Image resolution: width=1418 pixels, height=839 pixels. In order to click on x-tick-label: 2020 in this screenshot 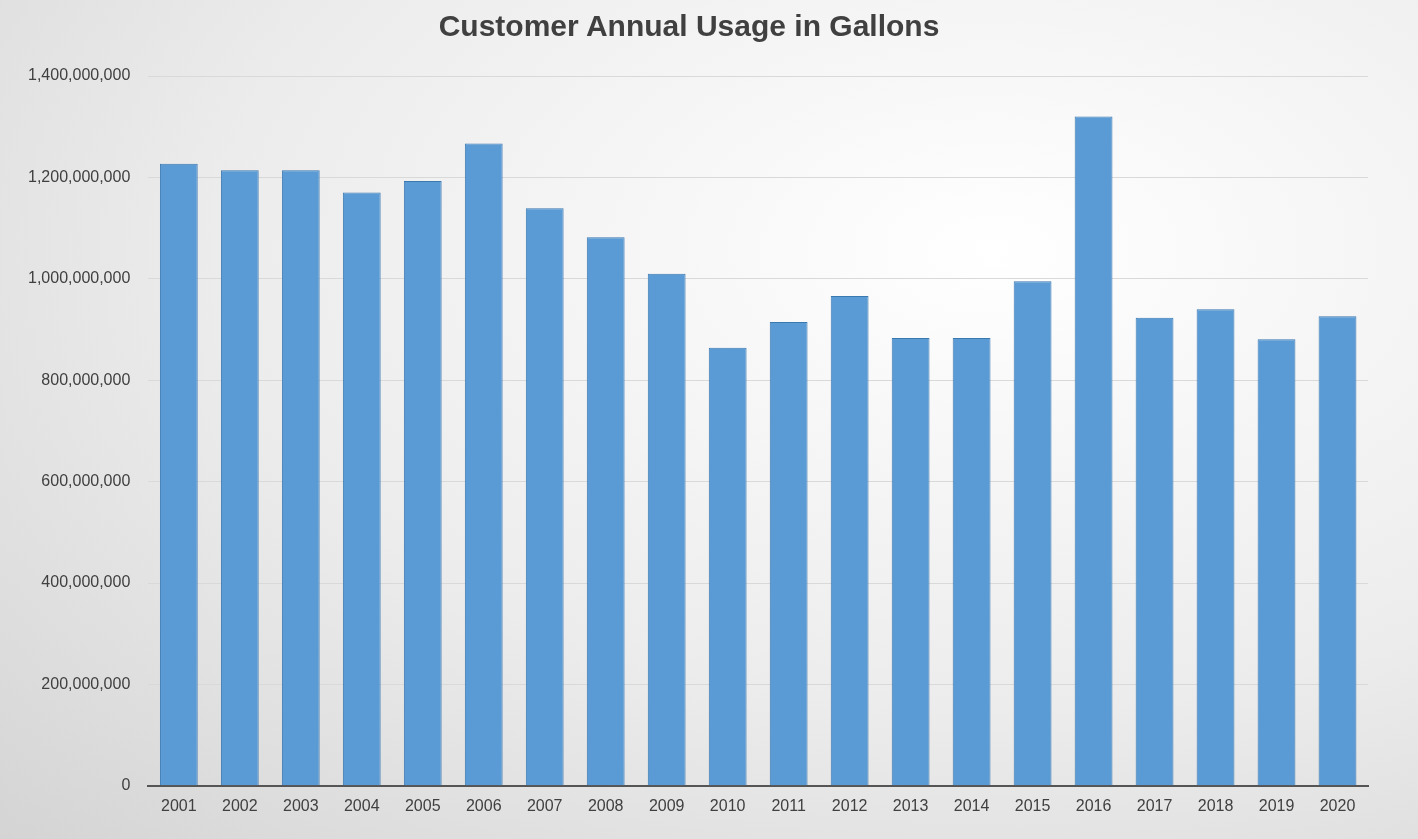, I will do `click(1337, 805)`.